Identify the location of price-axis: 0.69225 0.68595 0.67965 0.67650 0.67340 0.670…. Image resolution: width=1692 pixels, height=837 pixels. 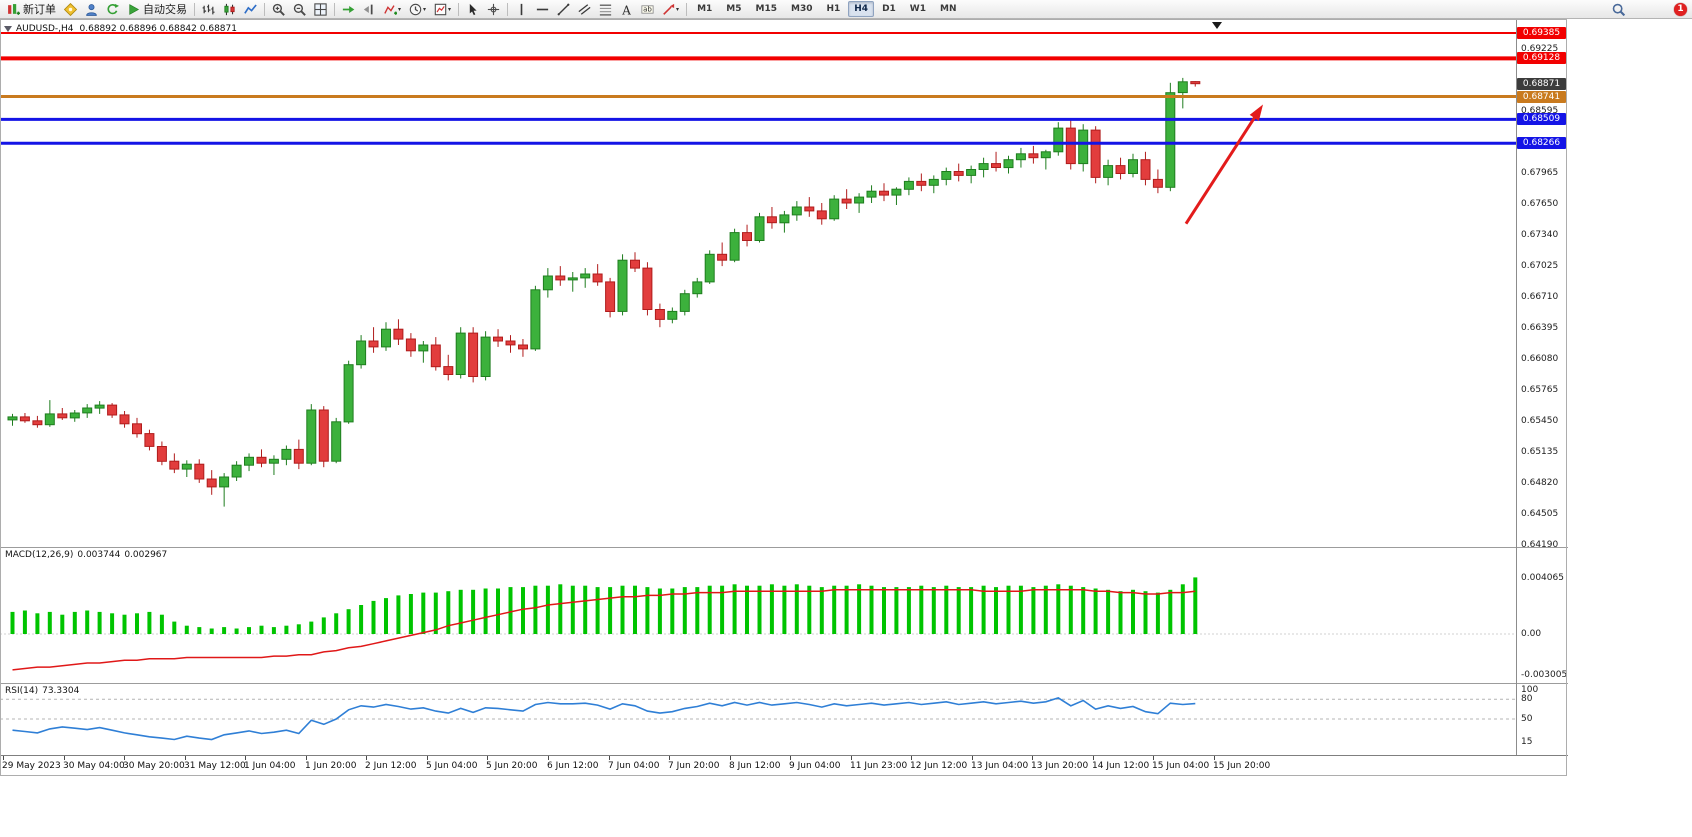
(1542, 397).